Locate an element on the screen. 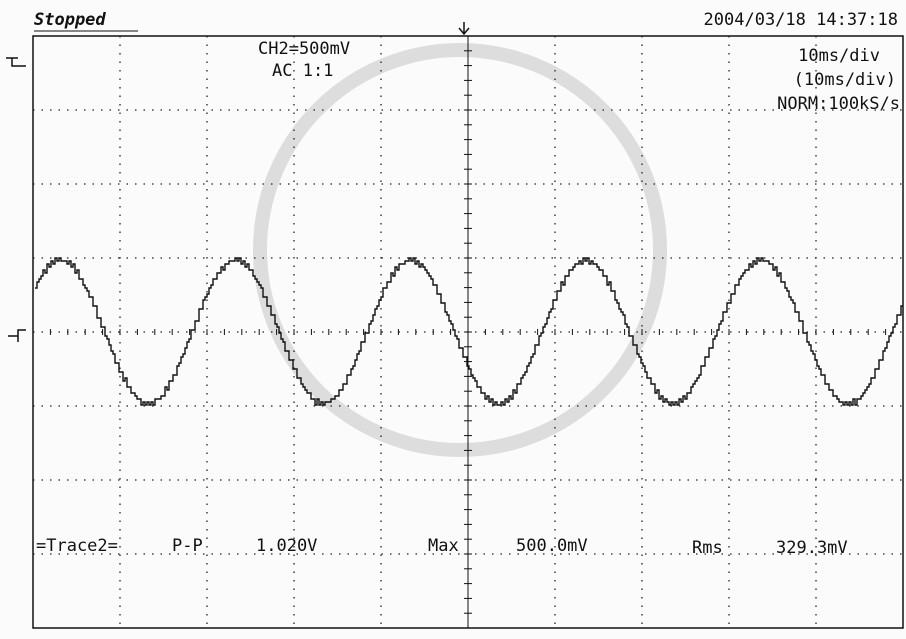  channel-coupling: AC 1:1 is located at coordinates (302, 71).